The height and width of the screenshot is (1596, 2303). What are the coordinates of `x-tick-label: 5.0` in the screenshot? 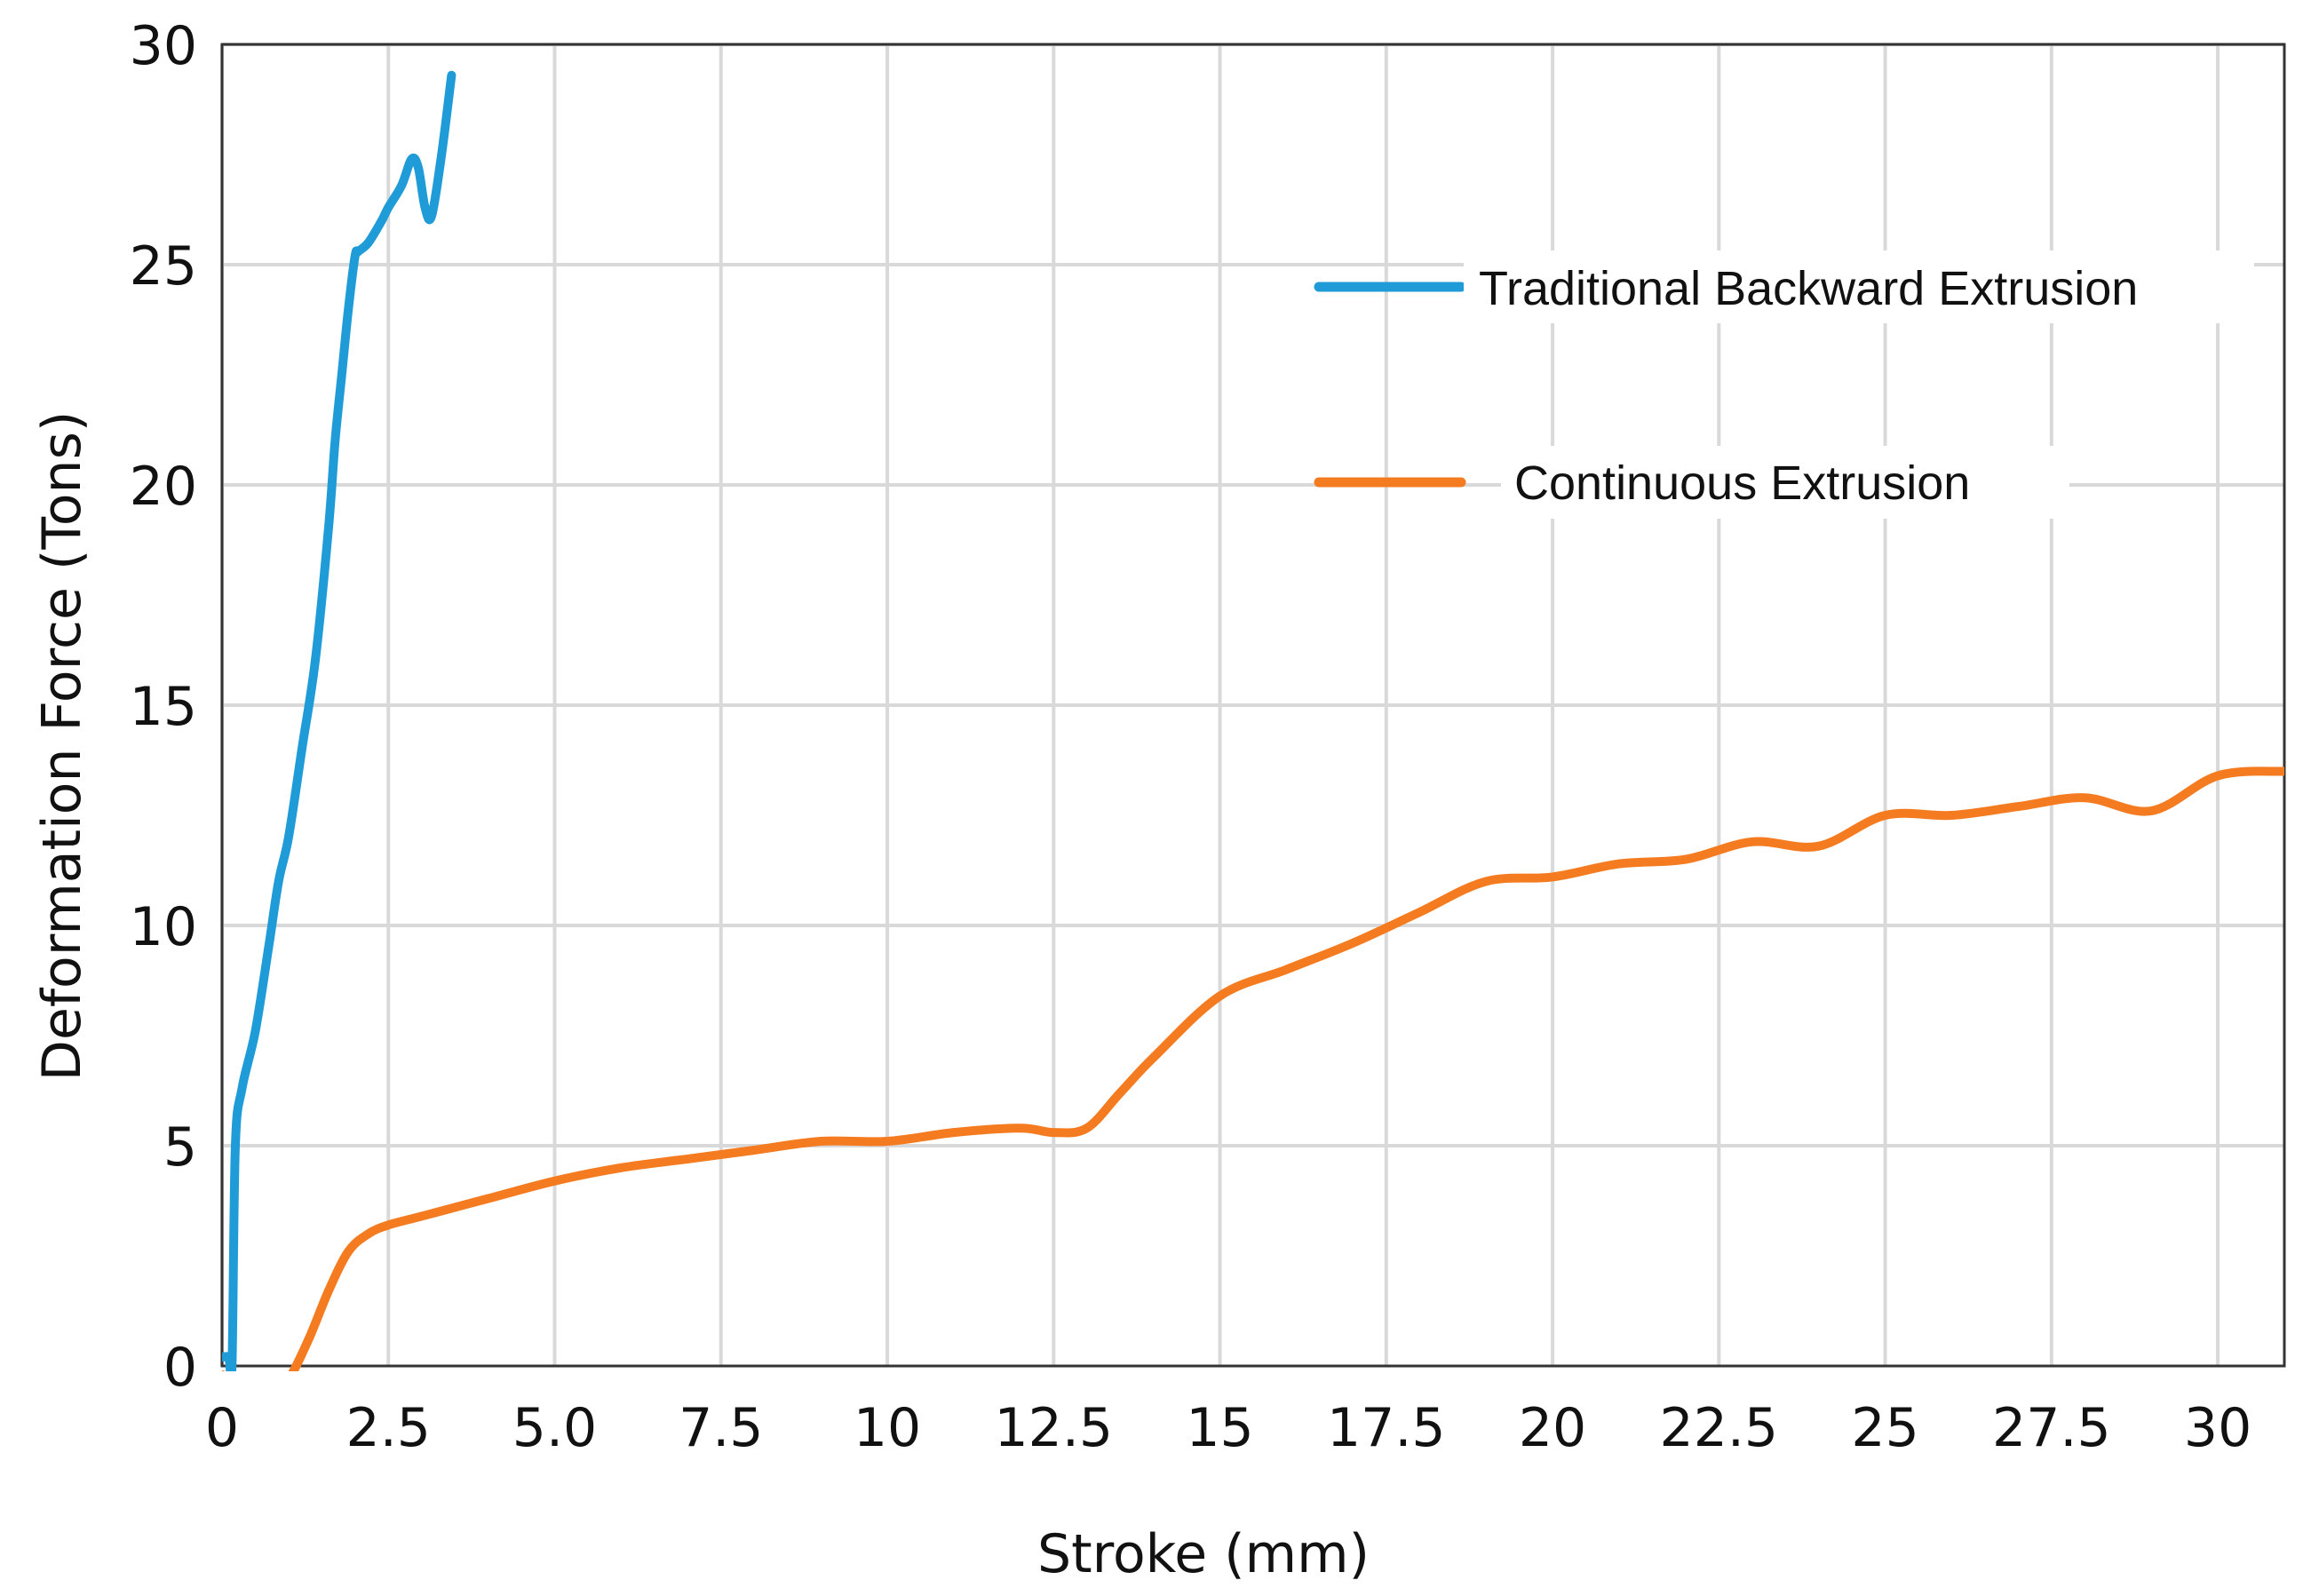 It's located at (554, 1428).